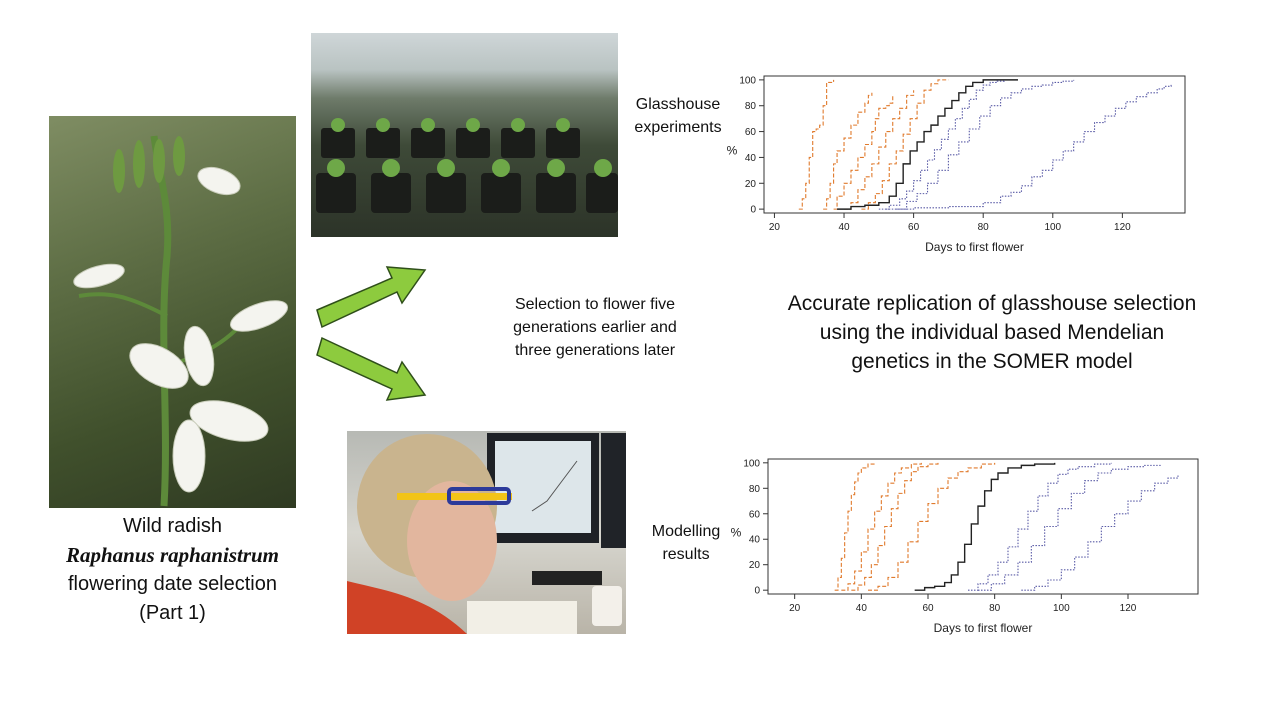  What do you see at coordinates (172, 613) in the screenshot?
I see `caption-line-4: (Part 1)` at bounding box center [172, 613].